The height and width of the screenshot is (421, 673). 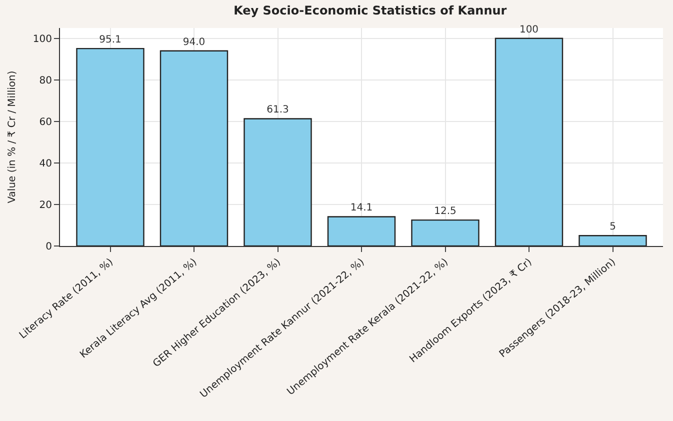 I want to click on y-tick-label: 80, so click(x=45, y=80).